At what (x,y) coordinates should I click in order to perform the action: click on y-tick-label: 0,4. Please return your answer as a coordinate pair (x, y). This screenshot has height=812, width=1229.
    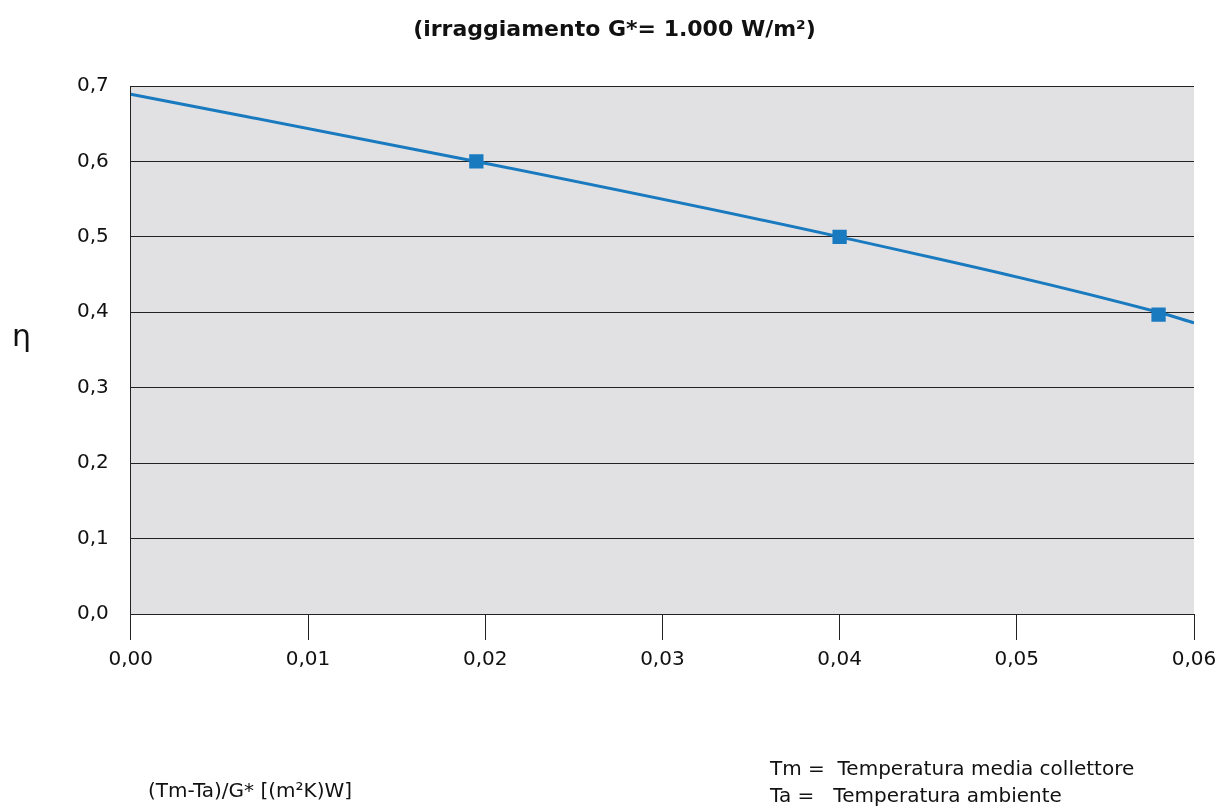
    Looking at the image, I should click on (92, 310).